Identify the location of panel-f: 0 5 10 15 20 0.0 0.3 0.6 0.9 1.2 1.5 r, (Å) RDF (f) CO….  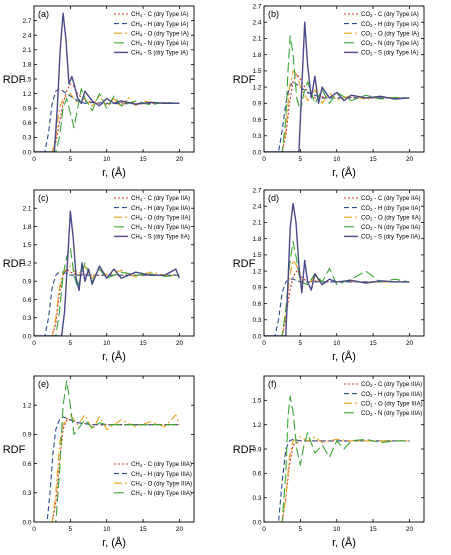
(329, 462).